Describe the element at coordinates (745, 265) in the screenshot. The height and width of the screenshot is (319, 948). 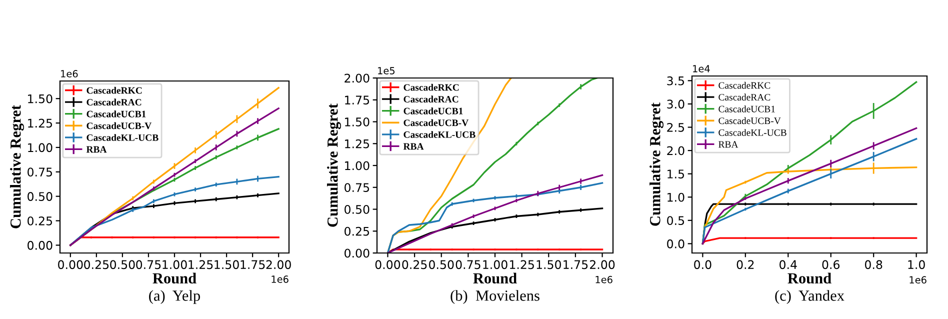
I see `x-tick-label: 0.2` at that location.